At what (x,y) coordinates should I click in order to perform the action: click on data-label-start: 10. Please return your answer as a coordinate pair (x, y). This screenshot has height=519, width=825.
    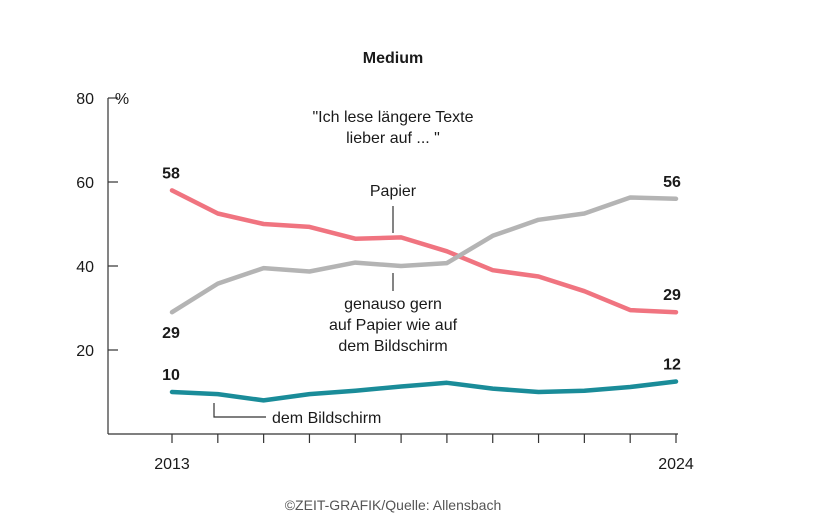
    Looking at the image, I should click on (171, 375).